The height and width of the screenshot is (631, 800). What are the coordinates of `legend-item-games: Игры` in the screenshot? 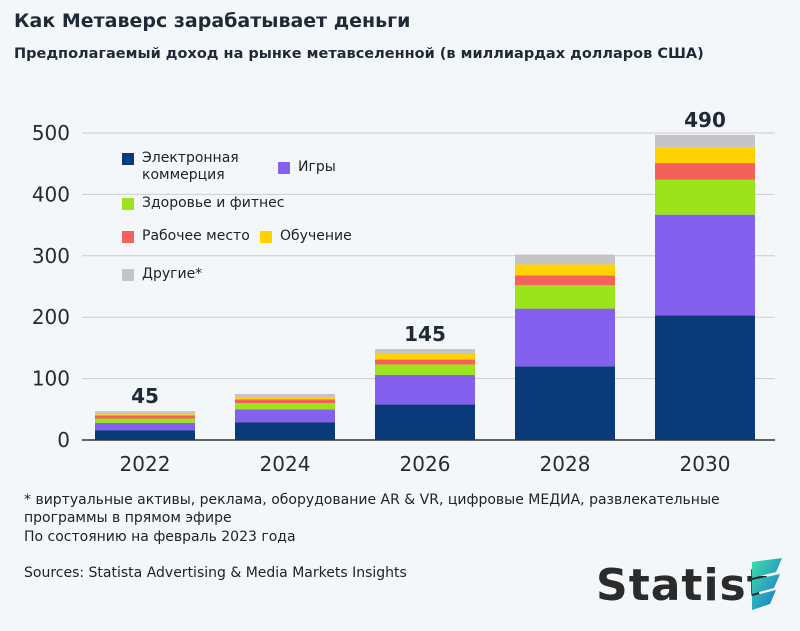 It's located at (307, 167).